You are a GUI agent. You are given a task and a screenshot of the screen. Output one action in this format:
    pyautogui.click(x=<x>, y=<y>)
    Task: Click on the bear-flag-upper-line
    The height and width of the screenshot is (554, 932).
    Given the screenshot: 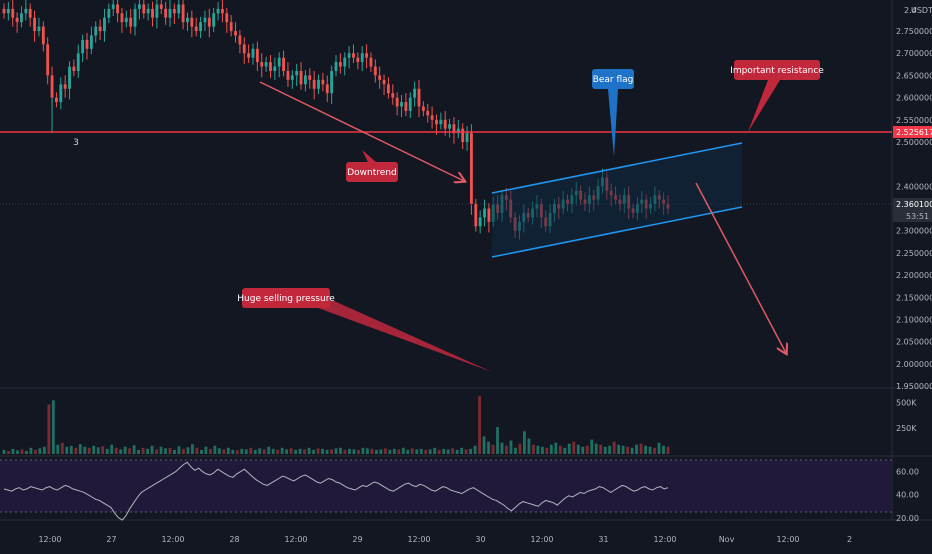 What is the action you would take?
    pyautogui.click(x=617, y=168)
    